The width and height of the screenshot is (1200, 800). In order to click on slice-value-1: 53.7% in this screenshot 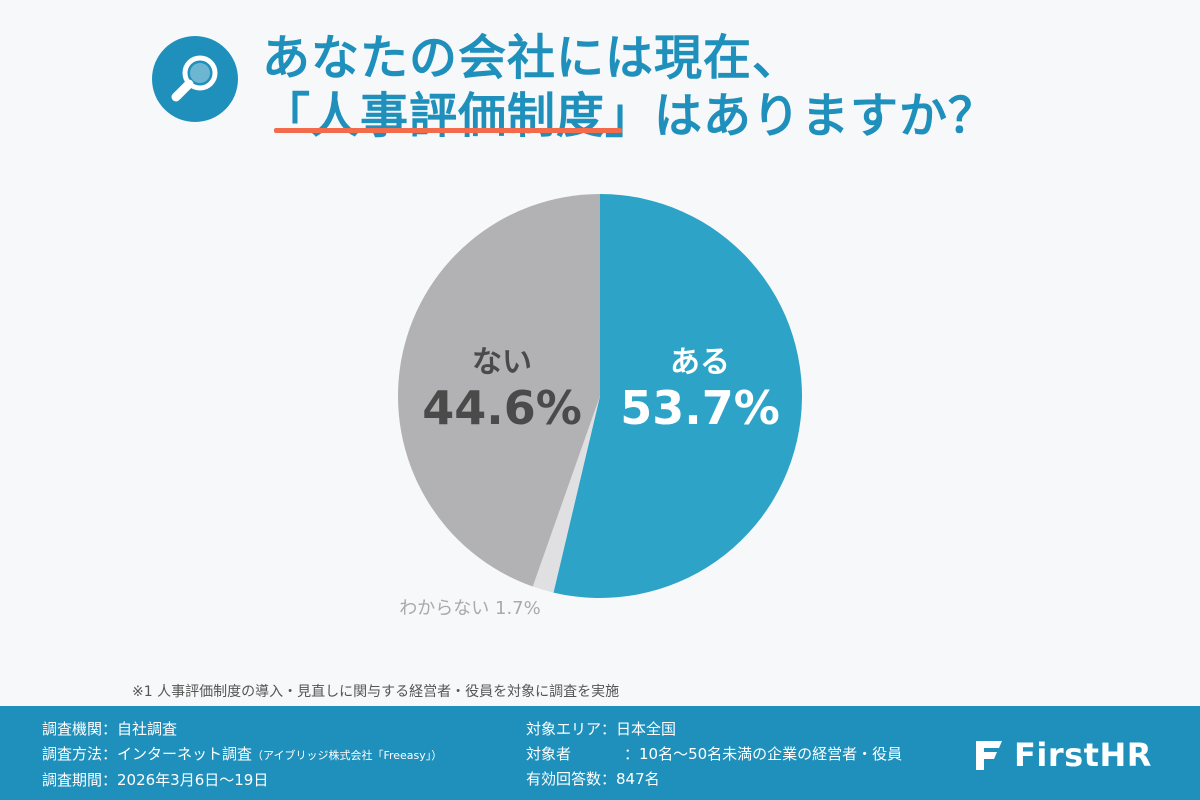, I will do `click(700, 408)`.